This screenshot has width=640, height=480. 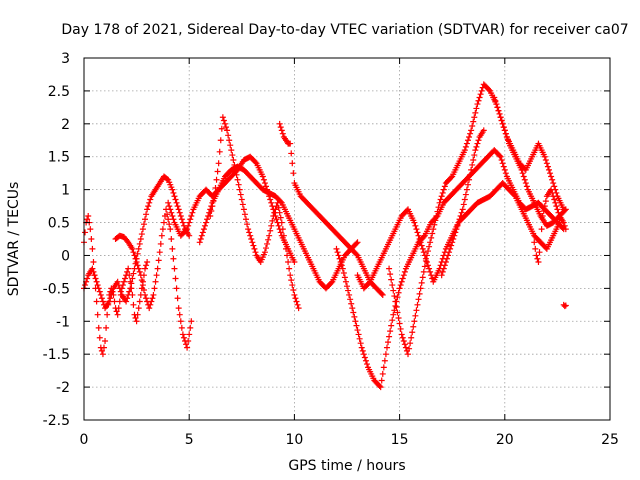 What do you see at coordinates (56, 289) in the screenshot?
I see `y-tick-label: -0.5` at bounding box center [56, 289].